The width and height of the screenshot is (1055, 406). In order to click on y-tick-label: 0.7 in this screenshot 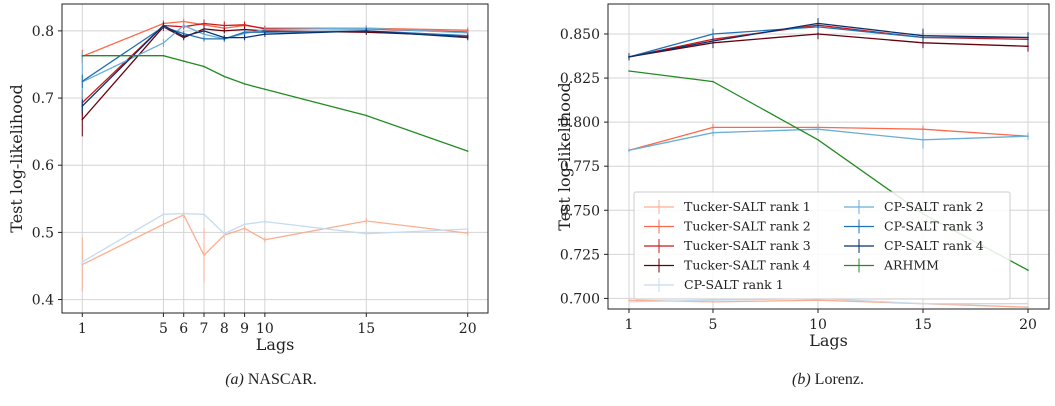, I will do `click(43, 99)`.